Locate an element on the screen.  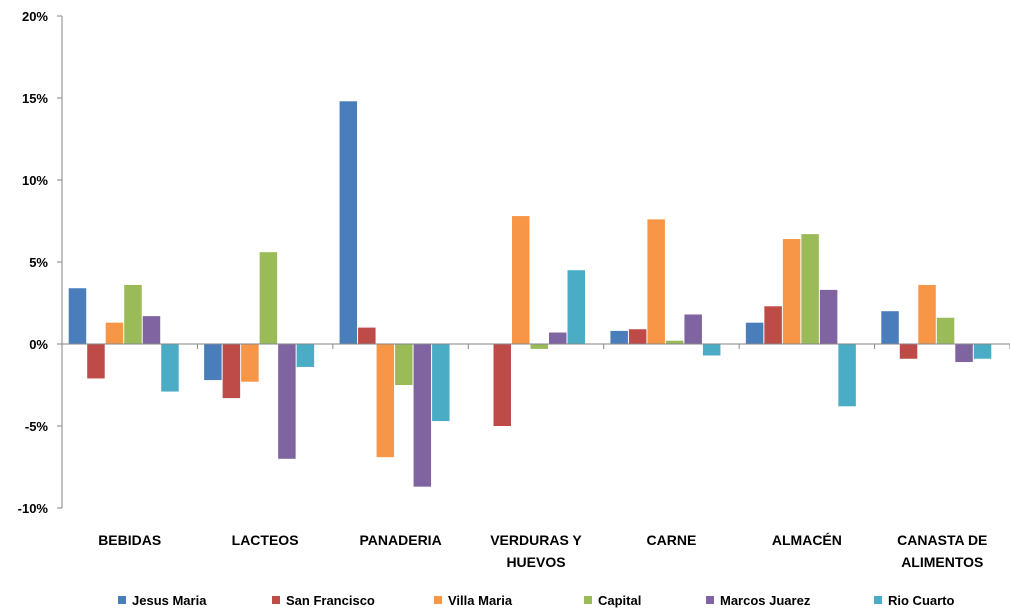
y-tick-label: -5% is located at coordinates (37, 426).